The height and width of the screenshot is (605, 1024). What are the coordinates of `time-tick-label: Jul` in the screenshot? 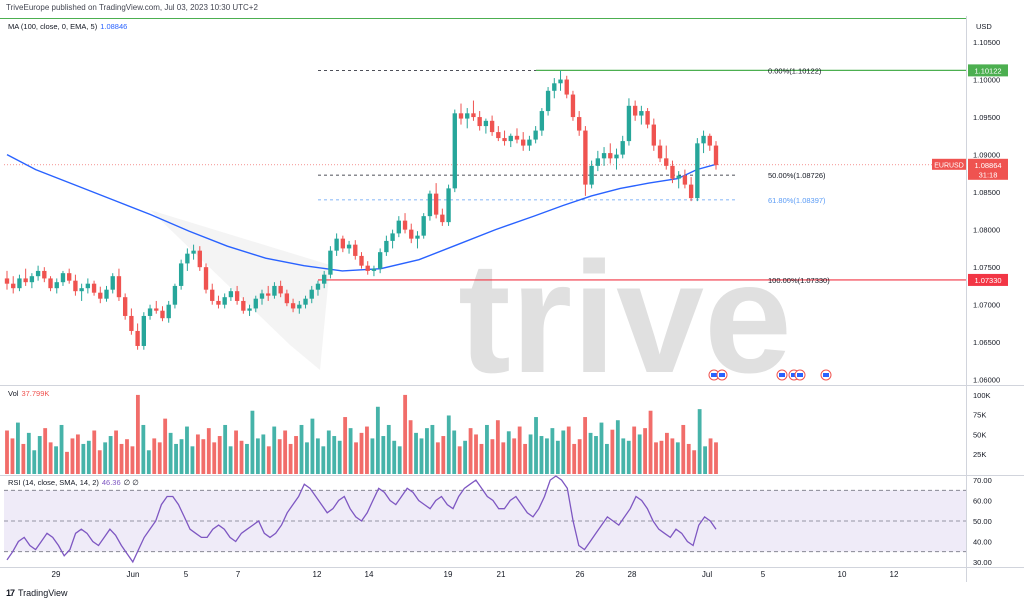 It's located at (707, 574).